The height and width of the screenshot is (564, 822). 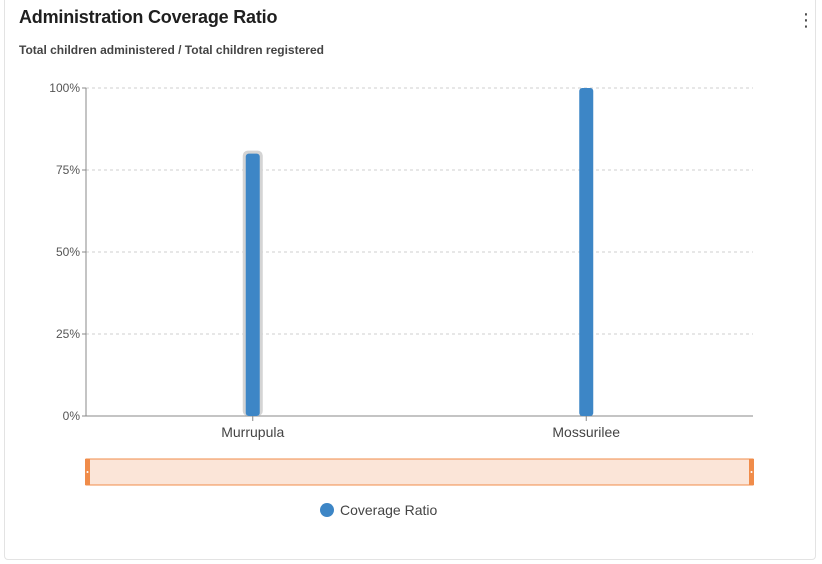 I want to click on legend-item-coverage-ratio: Coverage Ratio, so click(x=378, y=510).